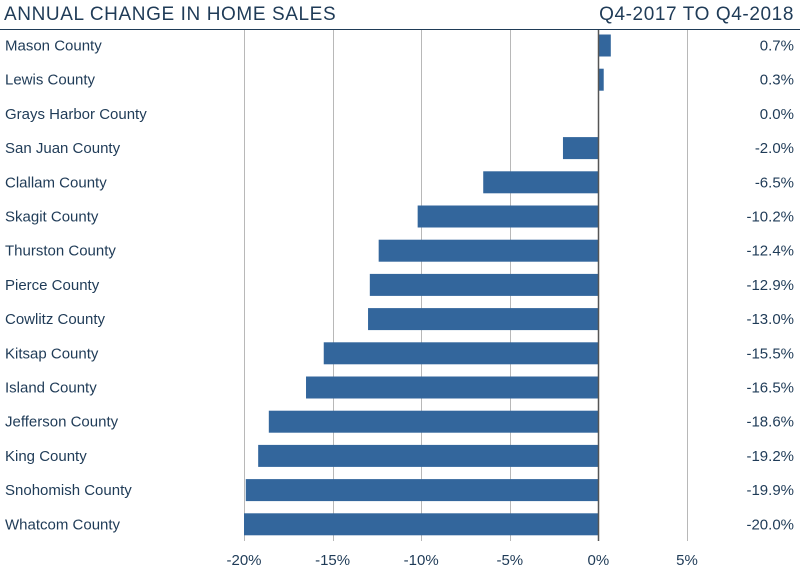 This screenshot has height=582, width=800. What do you see at coordinates (696, 14) in the screenshot?
I see `chart-subtitle: Q4-2017 TO Q4-2018` at bounding box center [696, 14].